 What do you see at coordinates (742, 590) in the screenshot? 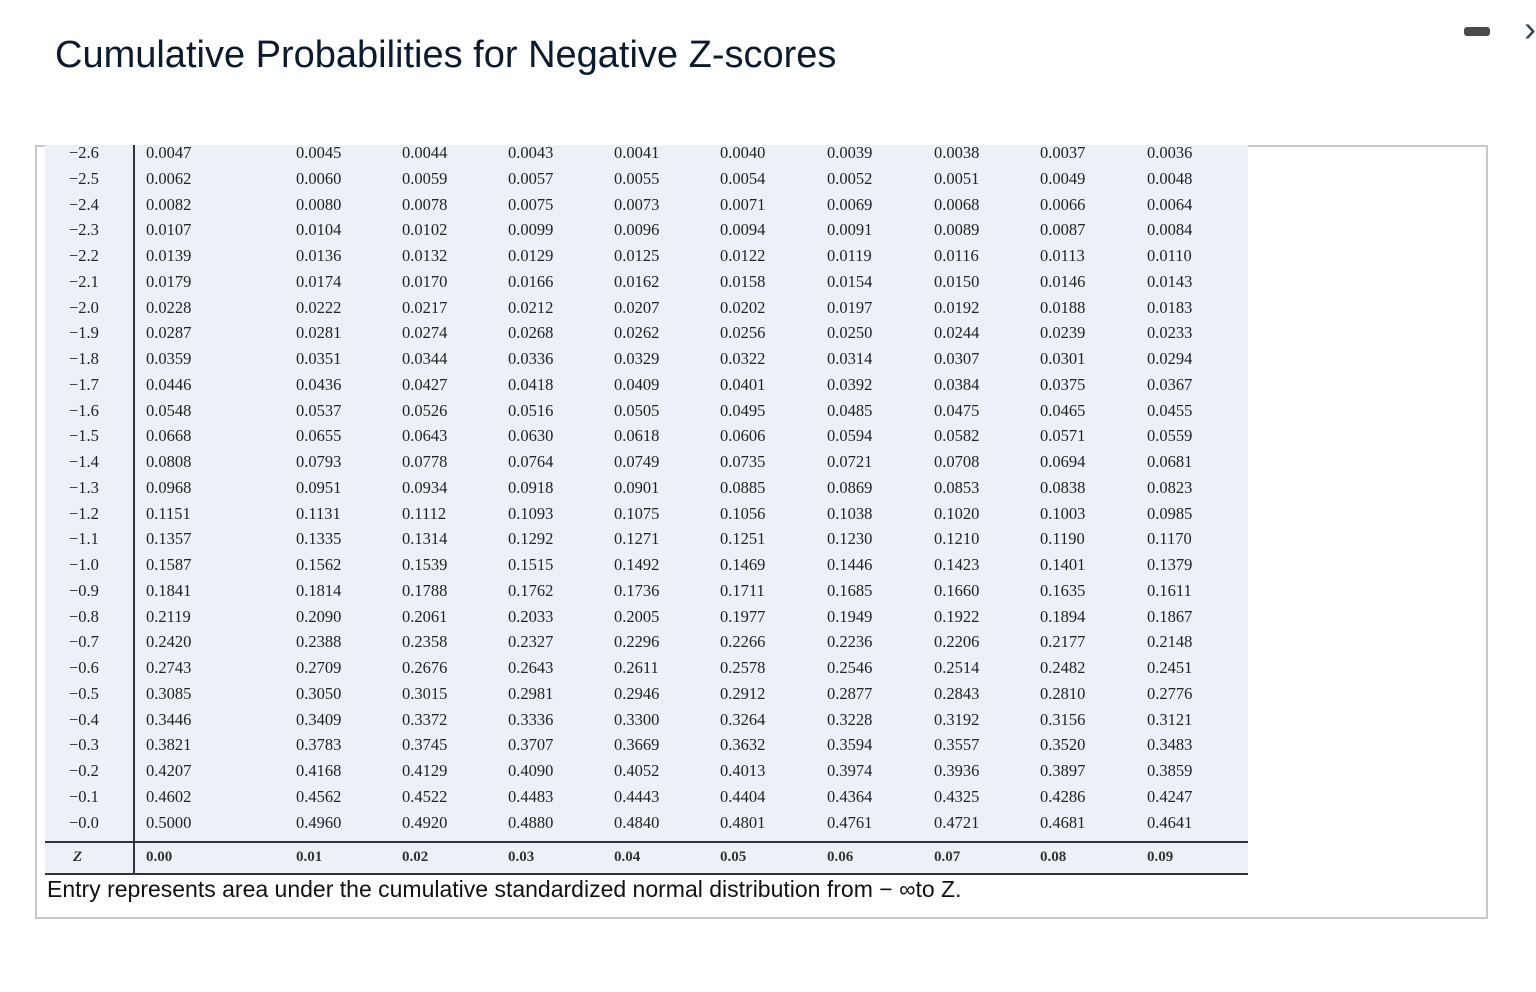
I see `probability-cell: 0.1711` at bounding box center [742, 590].